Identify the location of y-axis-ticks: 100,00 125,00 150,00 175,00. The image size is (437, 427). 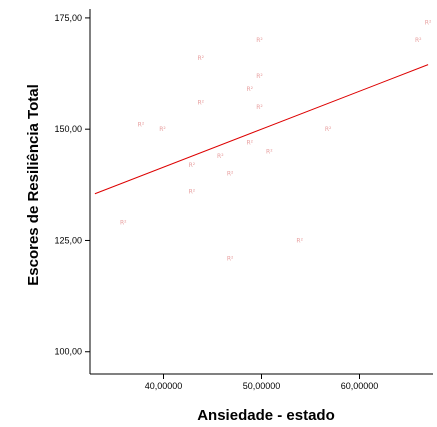
(72, 185).